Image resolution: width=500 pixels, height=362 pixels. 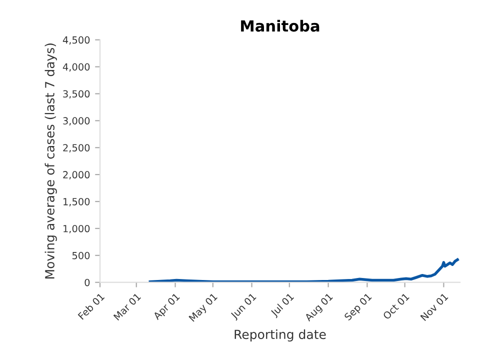 I want to click on x-tick-label: Feb 01, so click(x=91, y=306).